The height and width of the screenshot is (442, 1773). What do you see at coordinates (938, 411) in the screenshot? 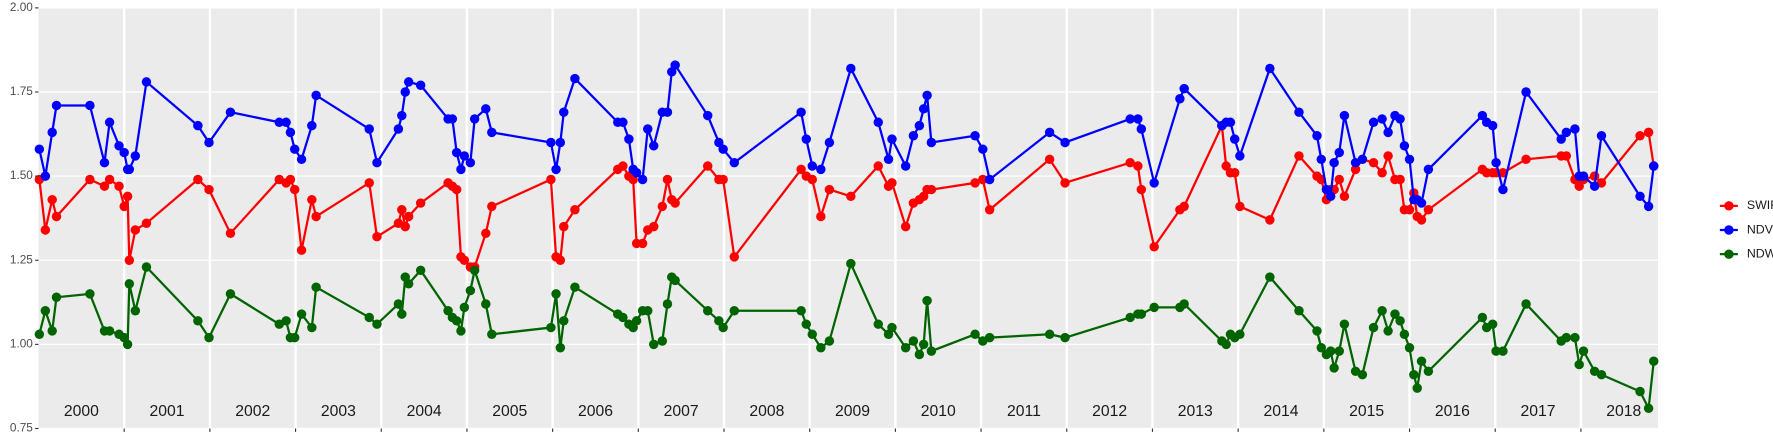
I see `year-label: 2010` at bounding box center [938, 411].